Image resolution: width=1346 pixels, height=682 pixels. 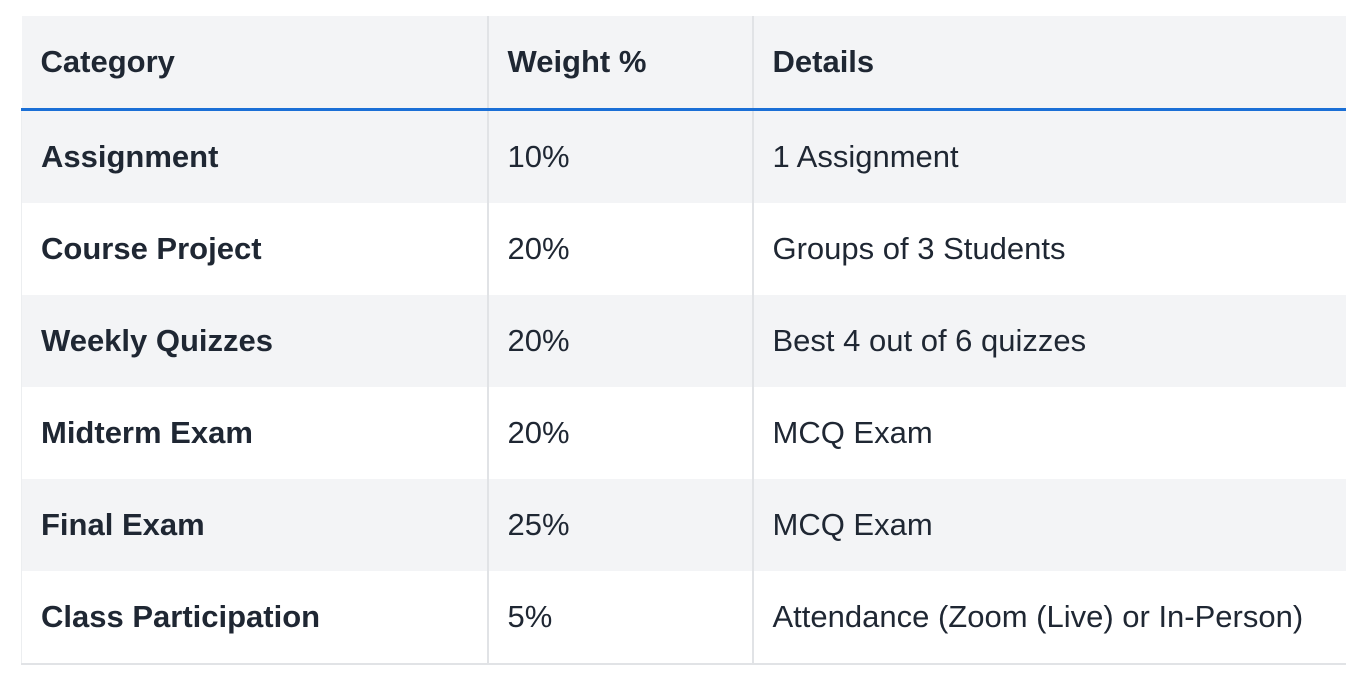 I want to click on cell-category: Weekly Quizzes, so click(x=254, y=341).